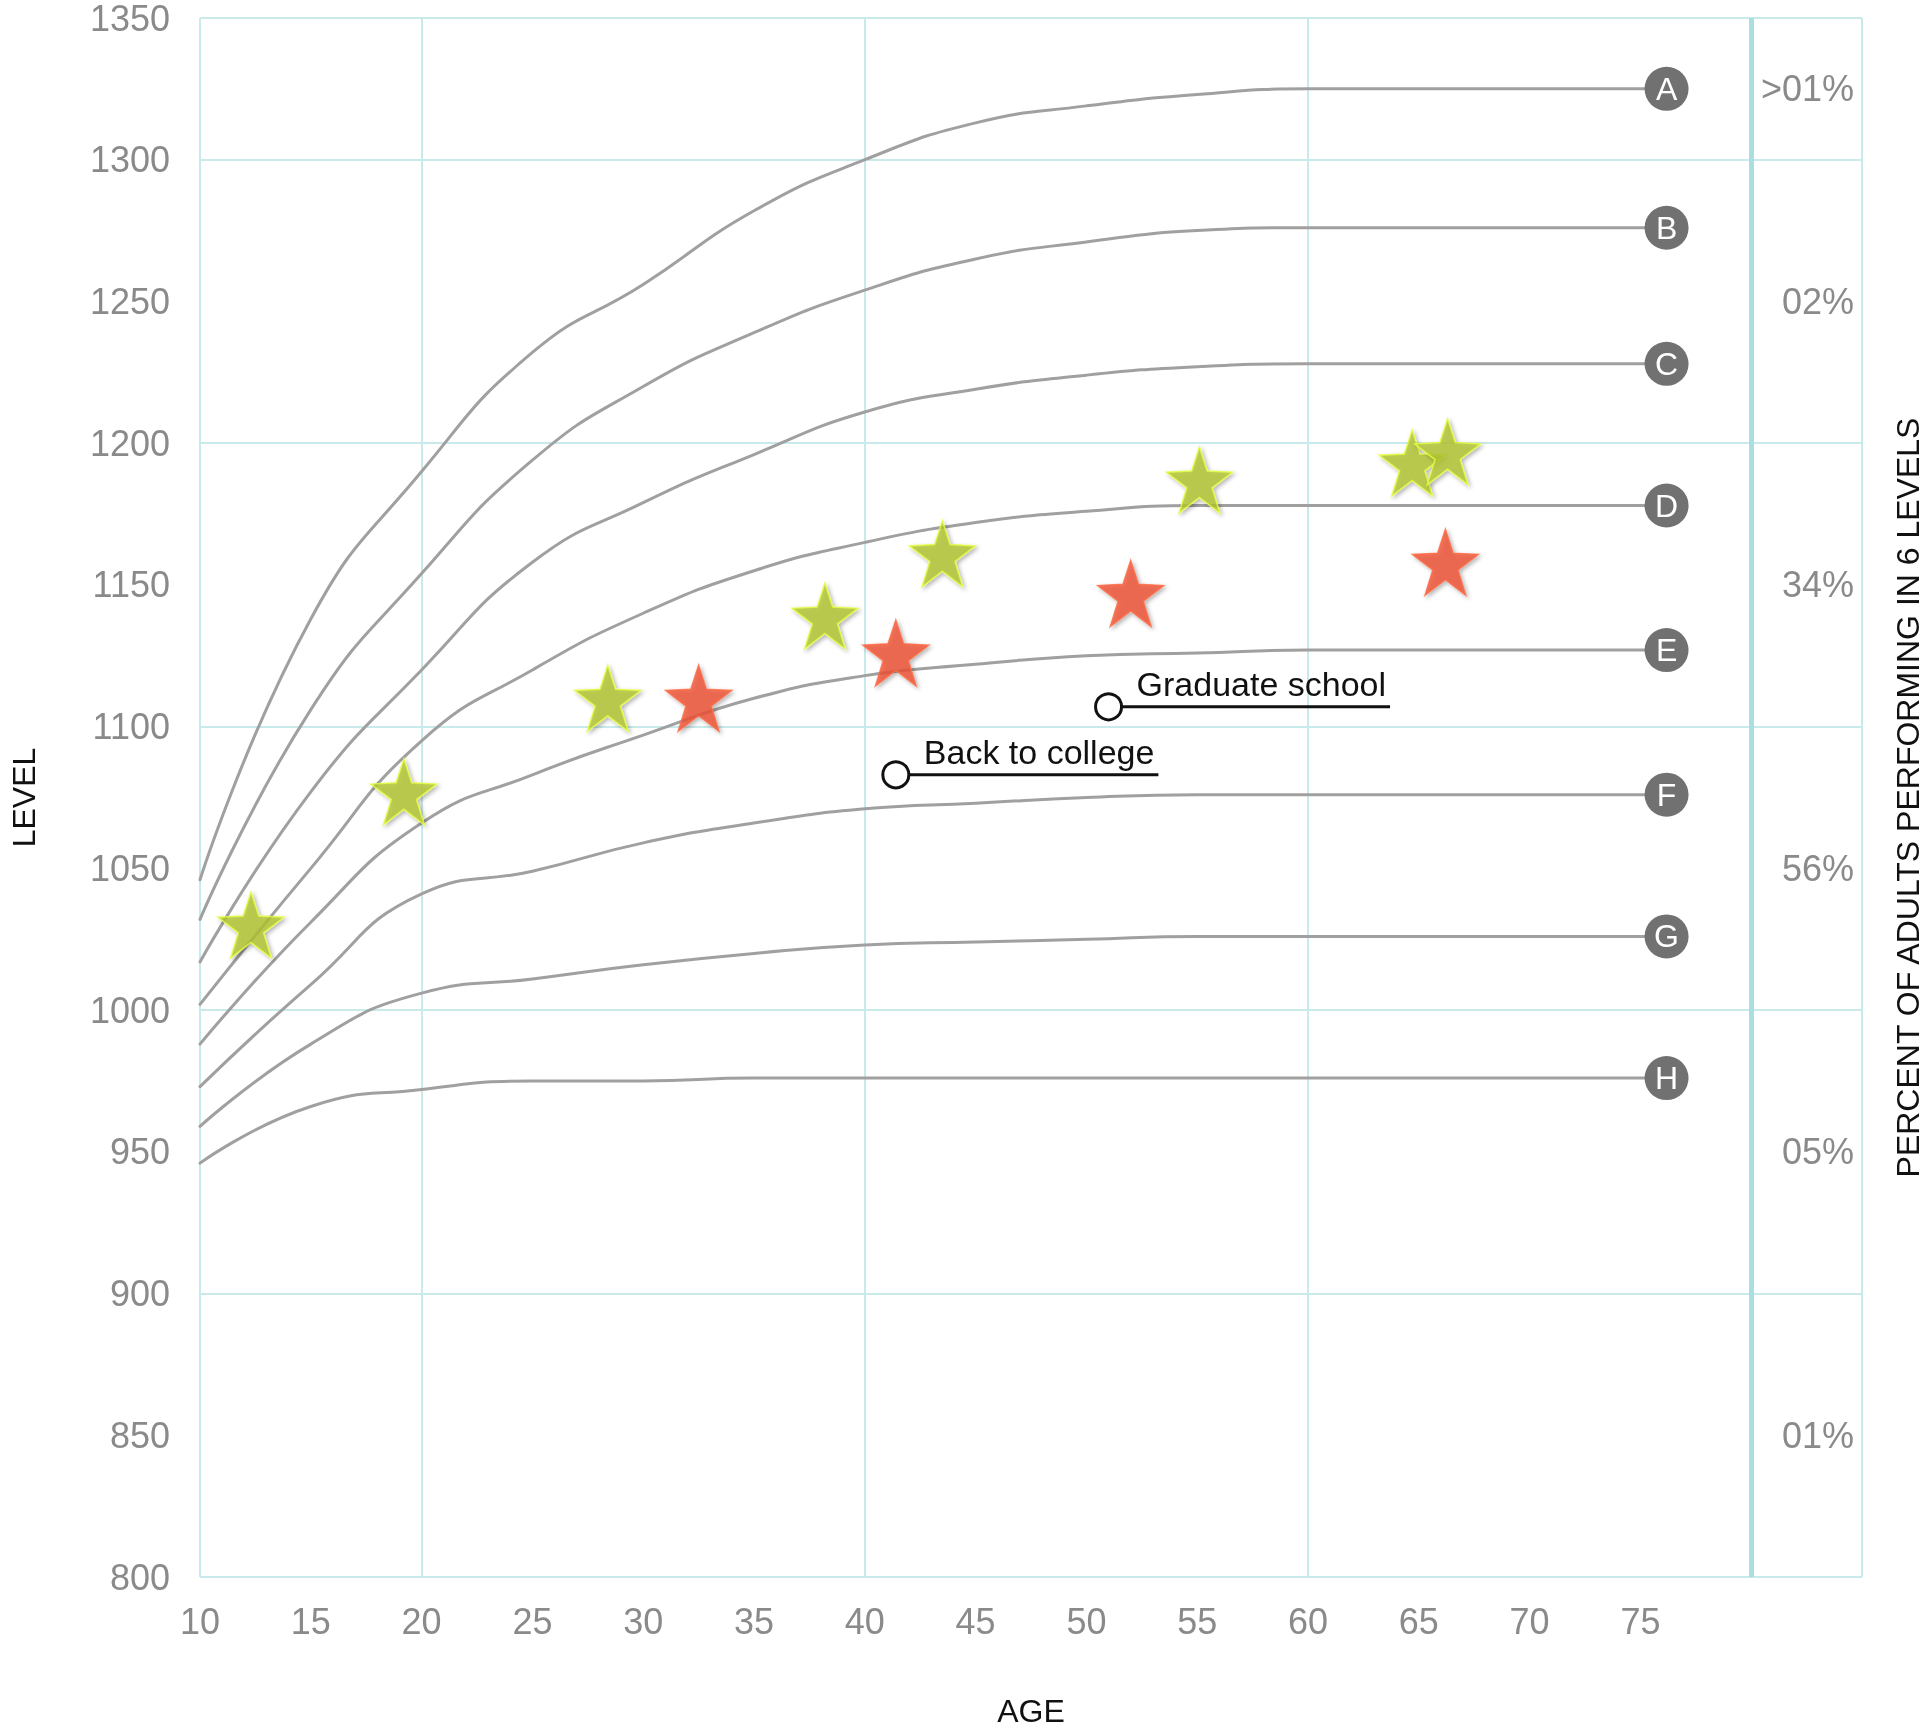 Image resolution: width=1932 pixels, height=1732 pixels. I want to click on series-label: H, so click(1667, 1078).